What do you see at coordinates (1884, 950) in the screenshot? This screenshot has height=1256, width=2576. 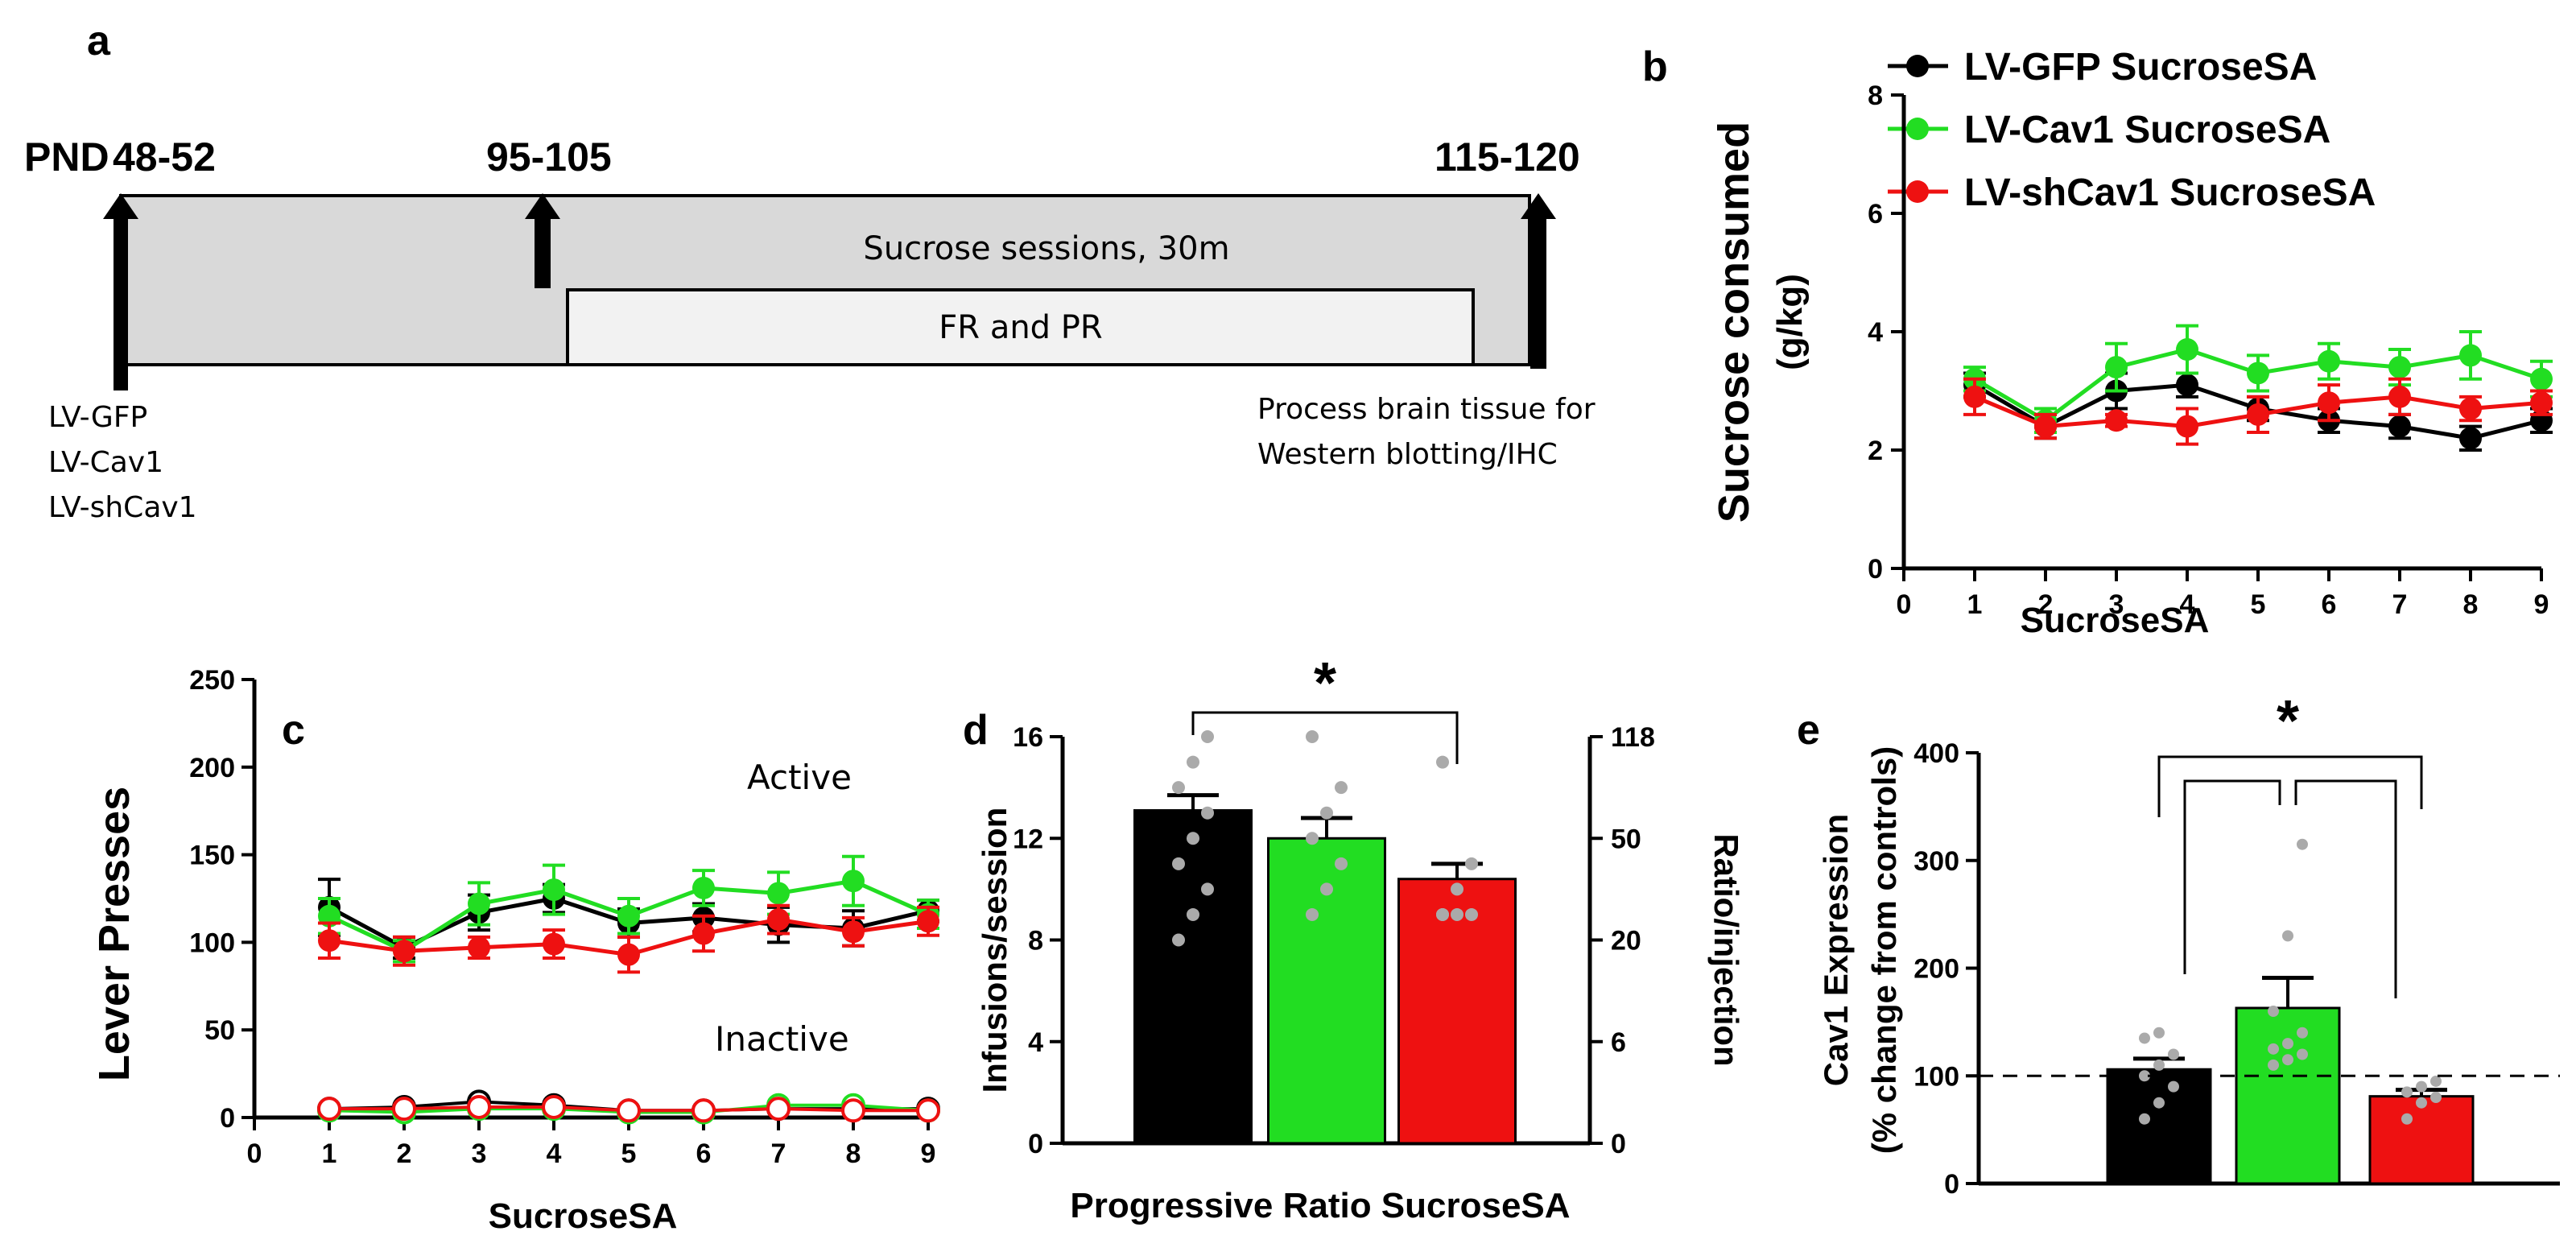 I see `panel-e-ylabel-2: (% change from controls)` at bounding box center [1884, 950].